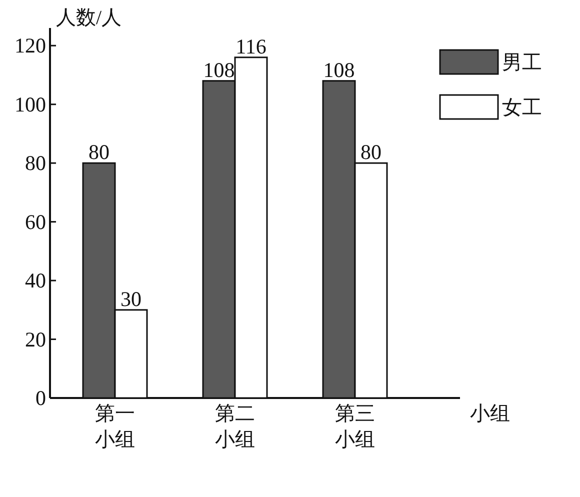 Image resolution: width=580 pixels, height=497 pixels. Describe the element at coordinates (355, 427) in the screenshot. I see `x-tick-label: 第三小组` at that location.